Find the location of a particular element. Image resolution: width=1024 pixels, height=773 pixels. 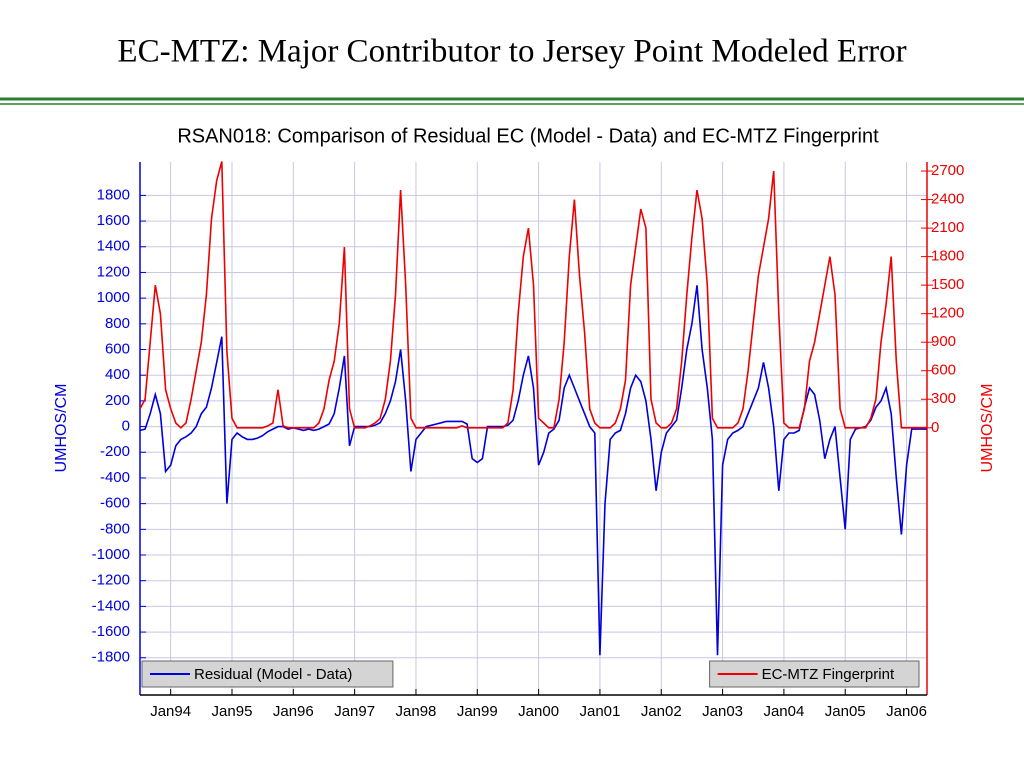

y-tick-label: -1000 is located at coordinates (111, 554).